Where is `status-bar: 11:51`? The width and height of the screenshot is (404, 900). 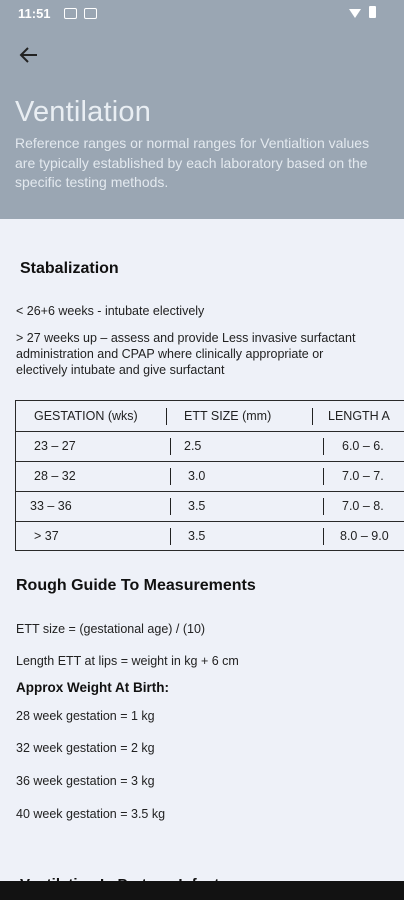 status-bar: 11:51 is located at coordinates (202, 14).